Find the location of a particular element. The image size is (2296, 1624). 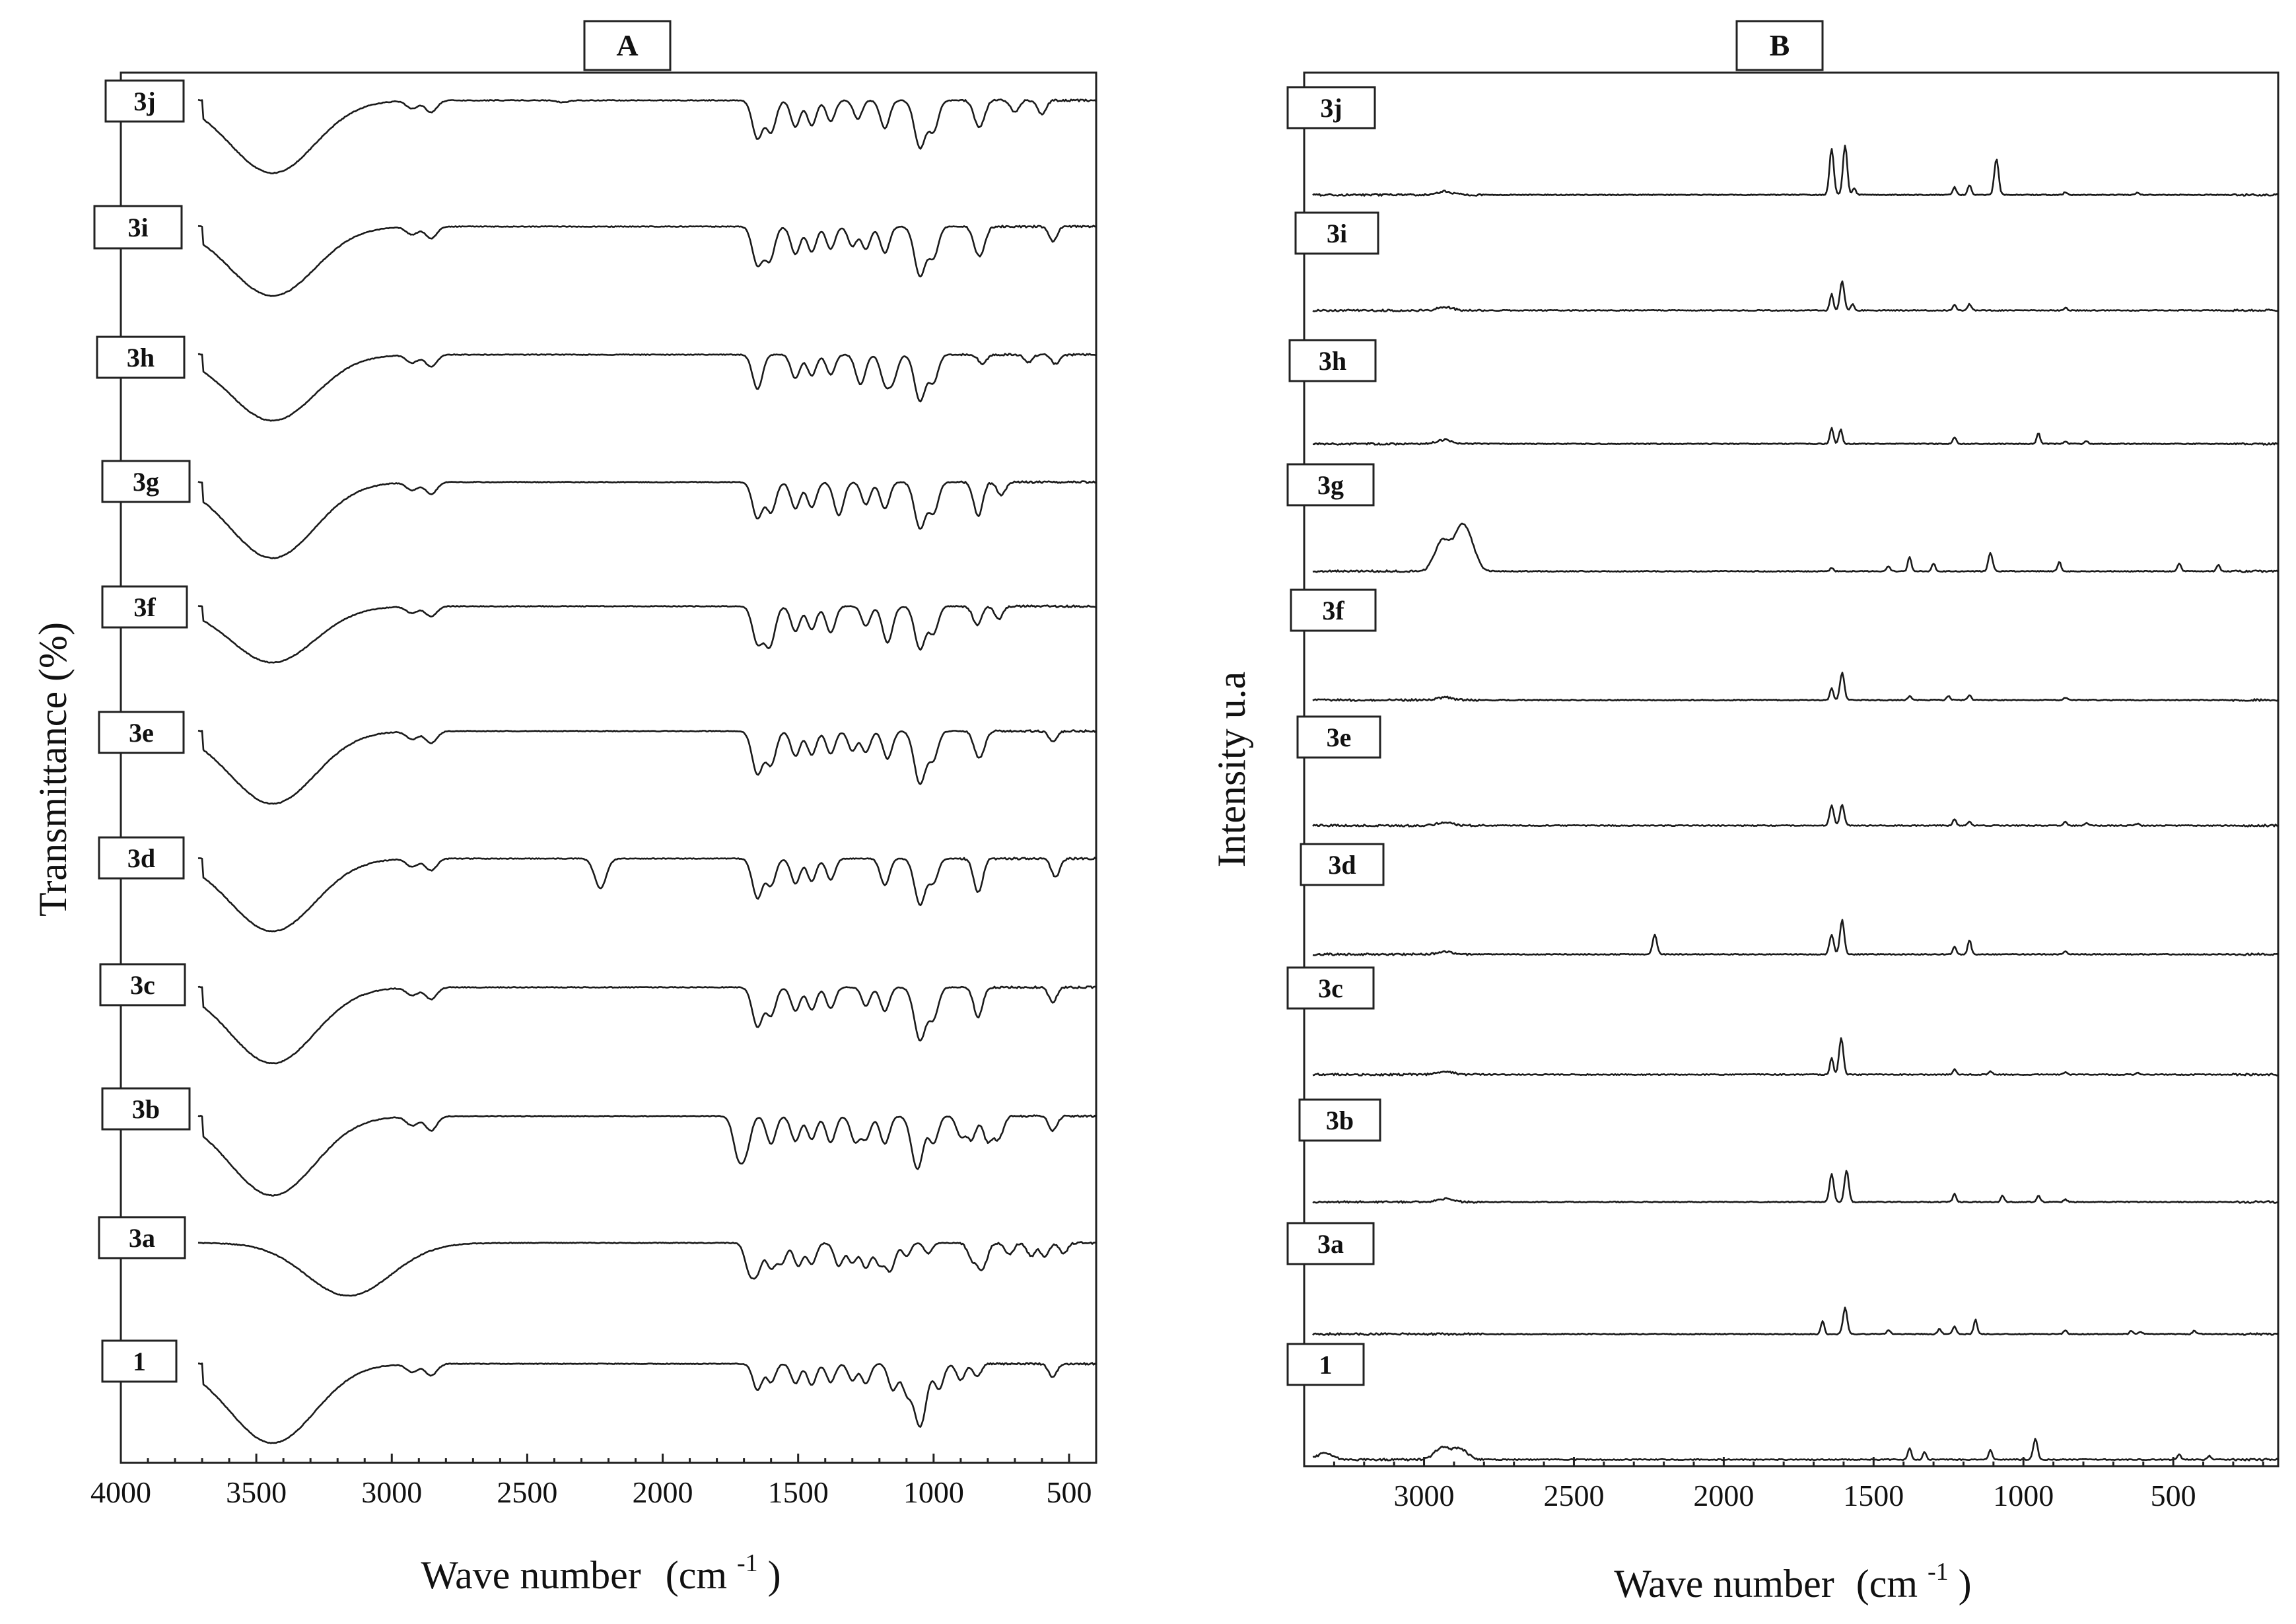

panel-b-xtick-label: 2500 is located at coordinates (1573, 1495).